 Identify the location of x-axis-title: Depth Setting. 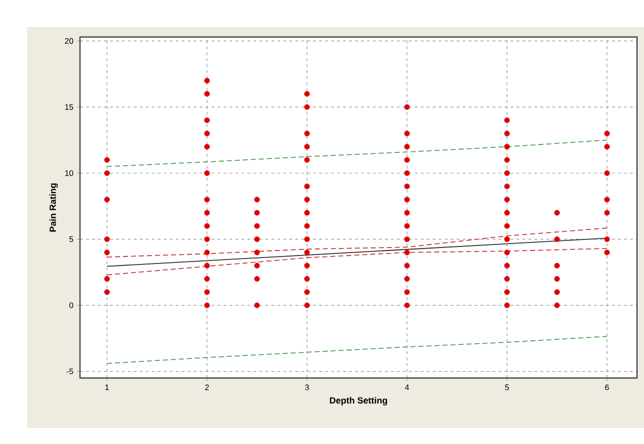
(359, 401).